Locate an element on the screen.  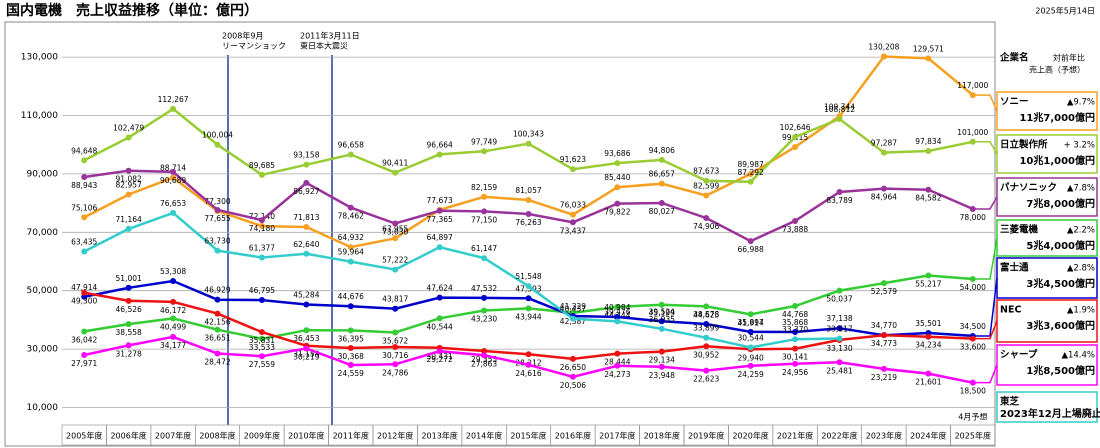
x-tick-label: 2009年度 is located at coordinates (262, 436).